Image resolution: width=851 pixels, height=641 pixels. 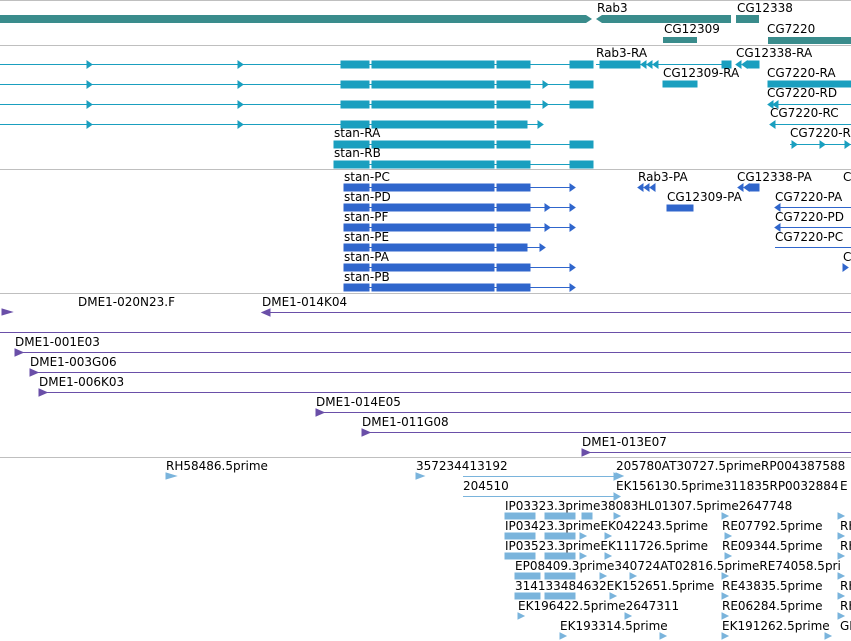 What do you see at coordinates (772, 526) in the screenshot?
I see `est-label-re07792: RE07792.5prime` at bounding box center [772, 526].